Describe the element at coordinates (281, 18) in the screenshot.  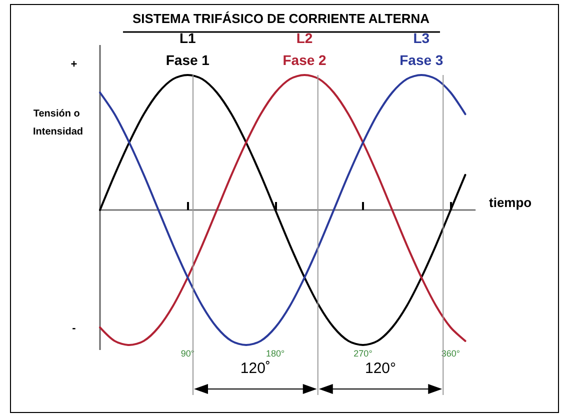
I see `chart-title: SISTEMA TRIFÁSICO DE CORRIENTE ALTERNA` at that location.